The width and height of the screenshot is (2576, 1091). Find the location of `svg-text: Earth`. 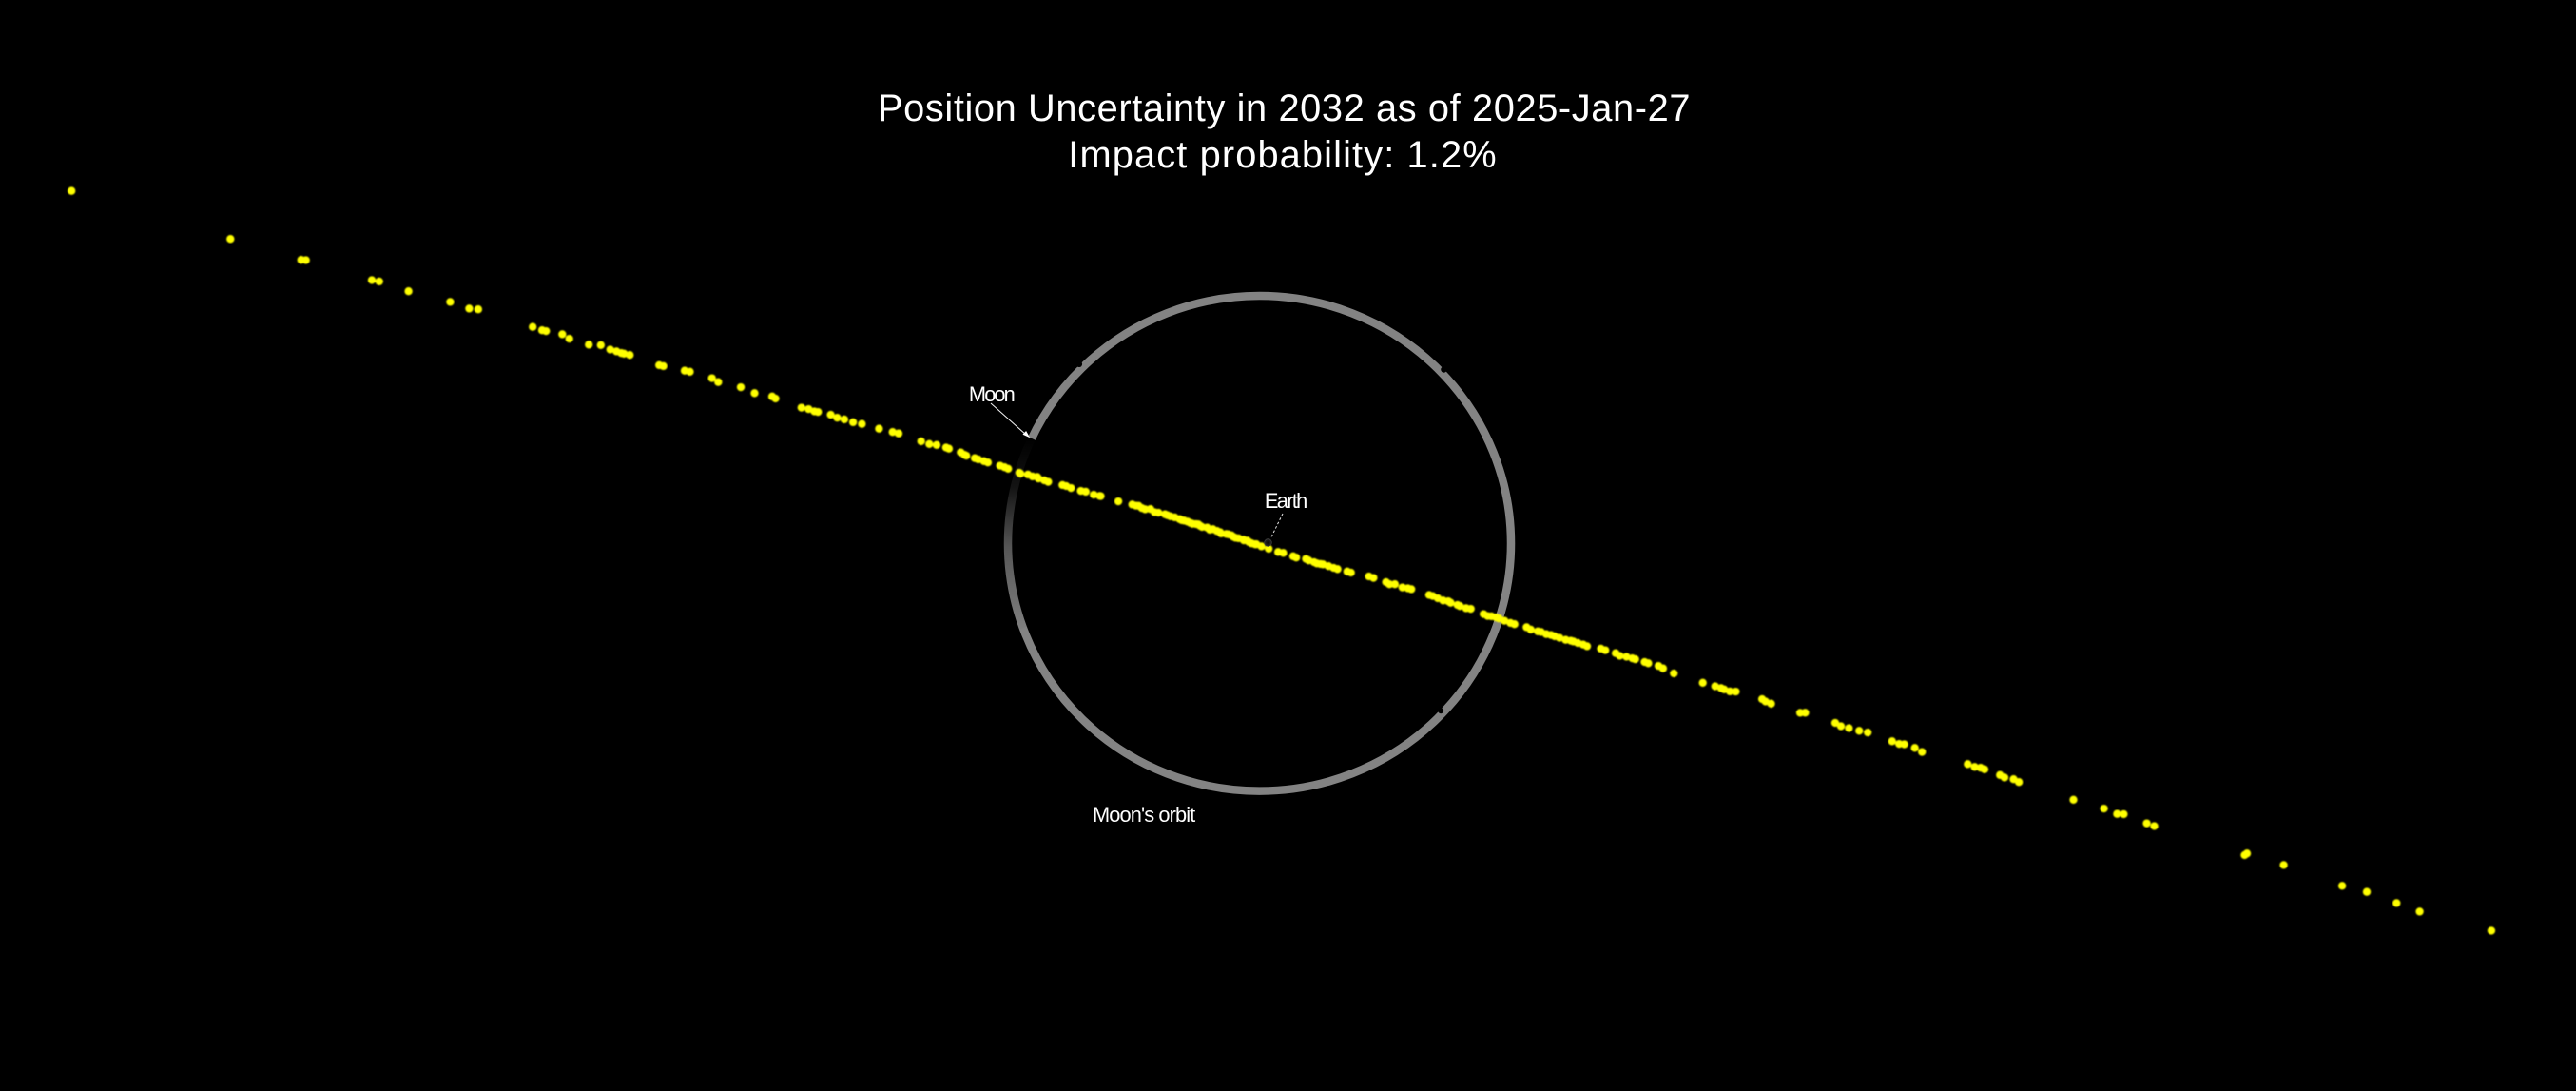

svg-text: Earth is located at coordinates (1286, 501).